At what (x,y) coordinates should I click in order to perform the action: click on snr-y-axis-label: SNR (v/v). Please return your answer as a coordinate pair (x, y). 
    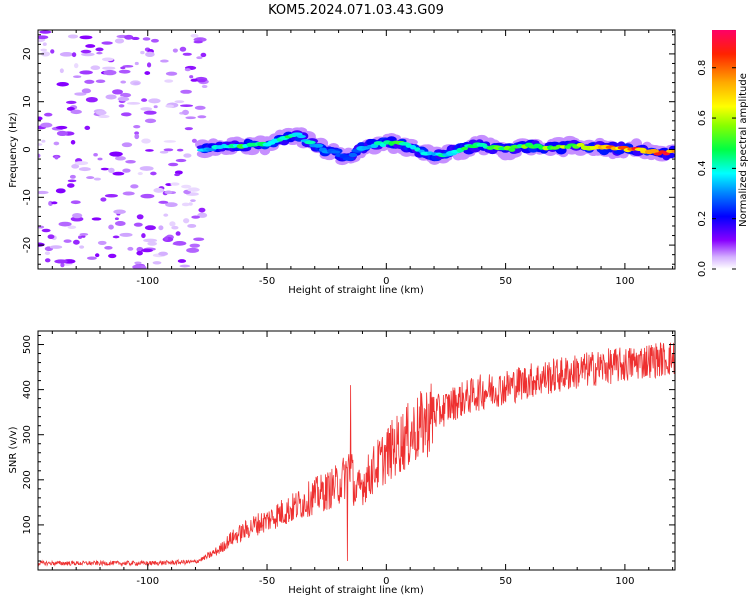
    Looking at the image, I should click on (13, 449).